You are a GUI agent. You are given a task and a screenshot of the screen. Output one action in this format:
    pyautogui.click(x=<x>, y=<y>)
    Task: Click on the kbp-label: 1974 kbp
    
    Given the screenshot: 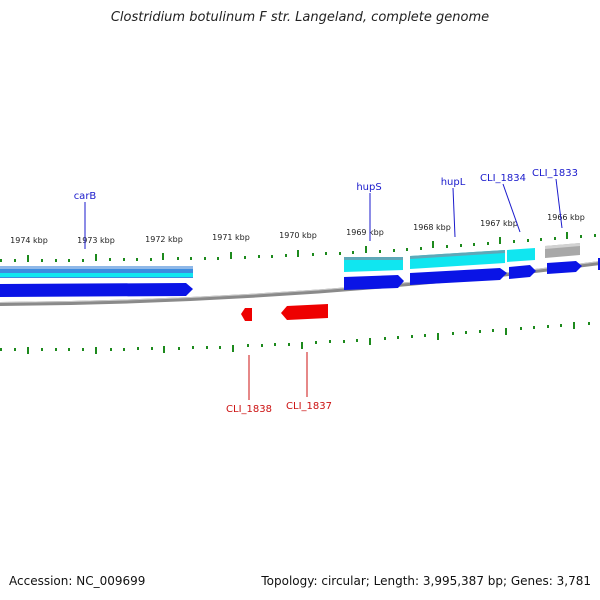 What is the action you would take?
    pyautogui.click(x=29, y=240)
    